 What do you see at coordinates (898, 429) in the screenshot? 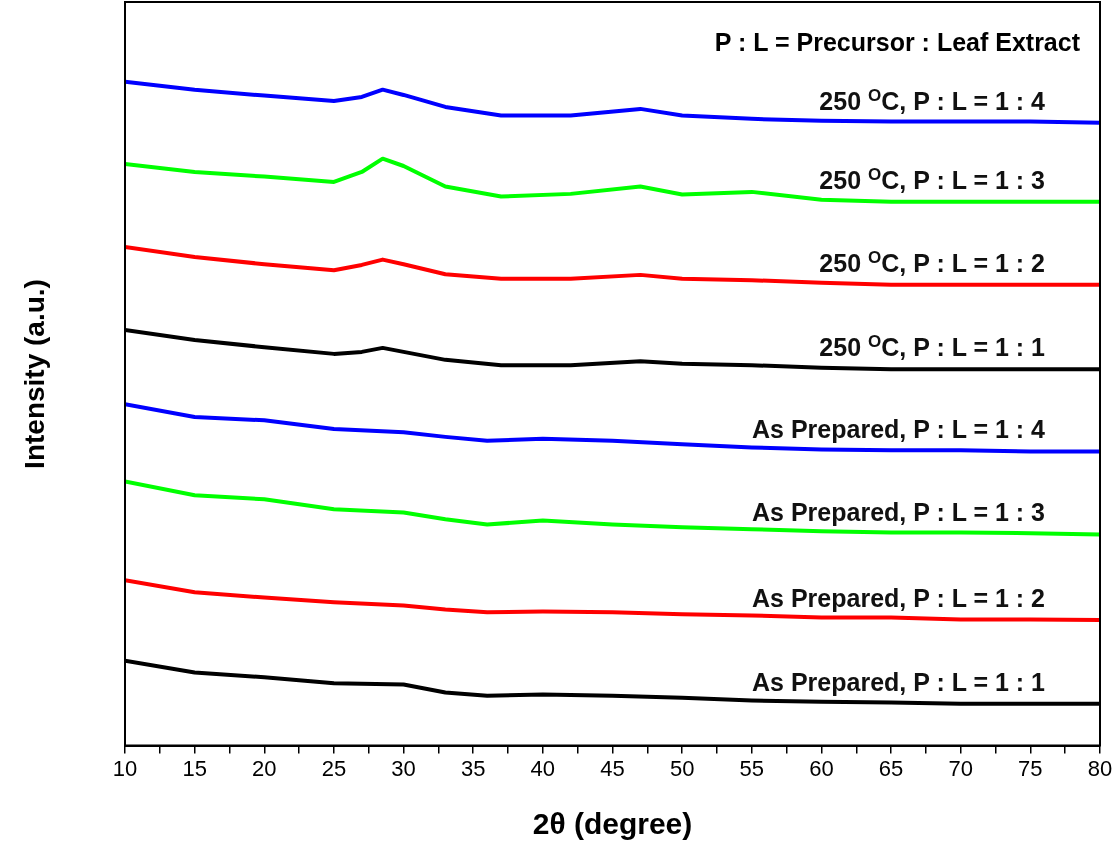
I see `series-label: As Prepared, P : L = 1 : 4` at bounding box center [898, 429].